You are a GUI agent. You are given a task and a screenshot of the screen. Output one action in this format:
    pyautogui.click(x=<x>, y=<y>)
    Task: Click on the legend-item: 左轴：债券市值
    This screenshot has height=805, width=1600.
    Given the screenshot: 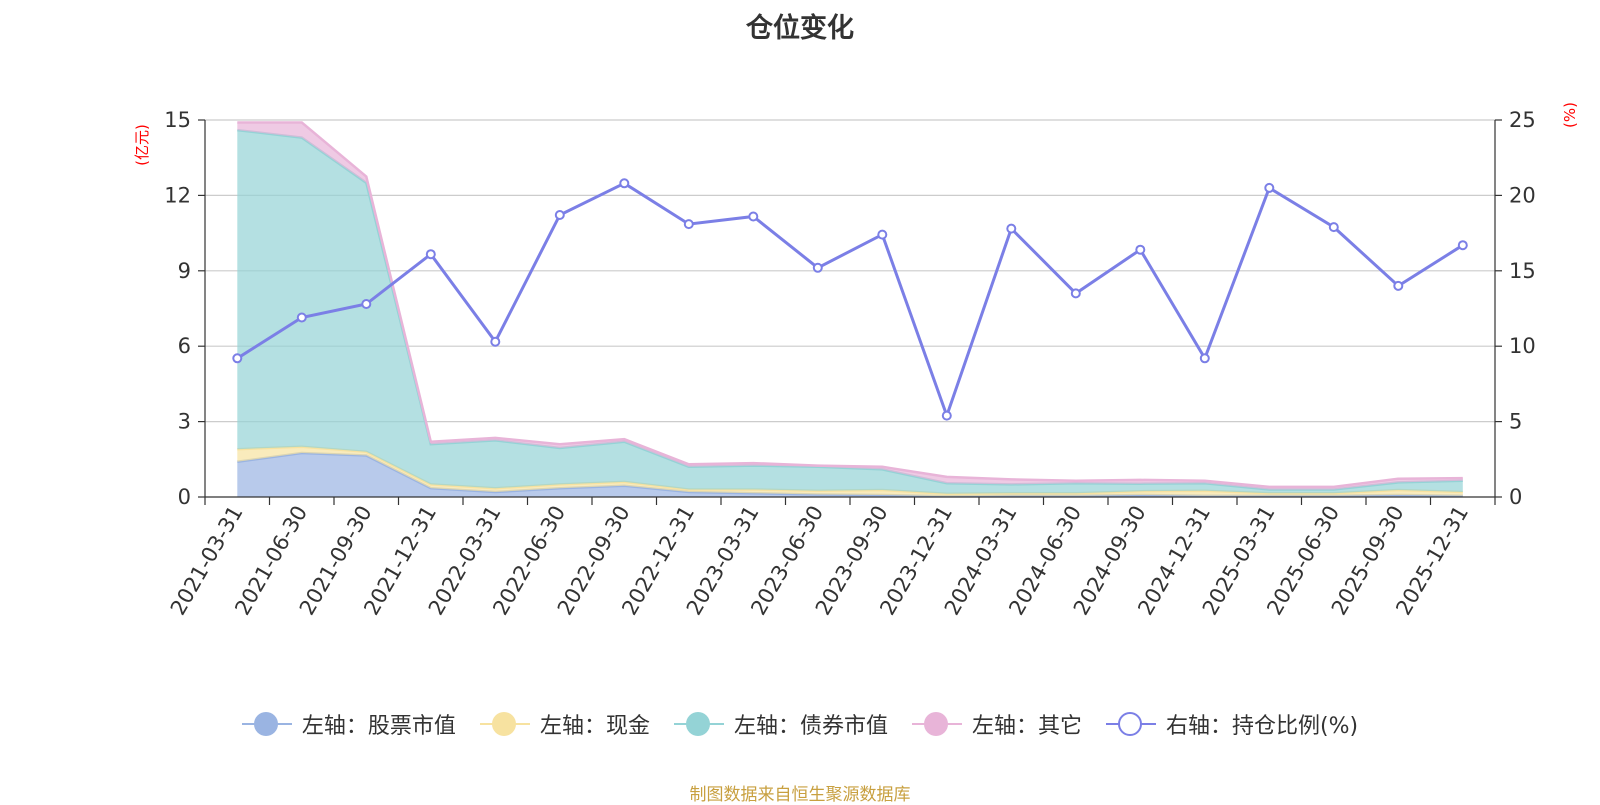 What is the action you would take?
    pyautogui.click(x=780, y=724)
    